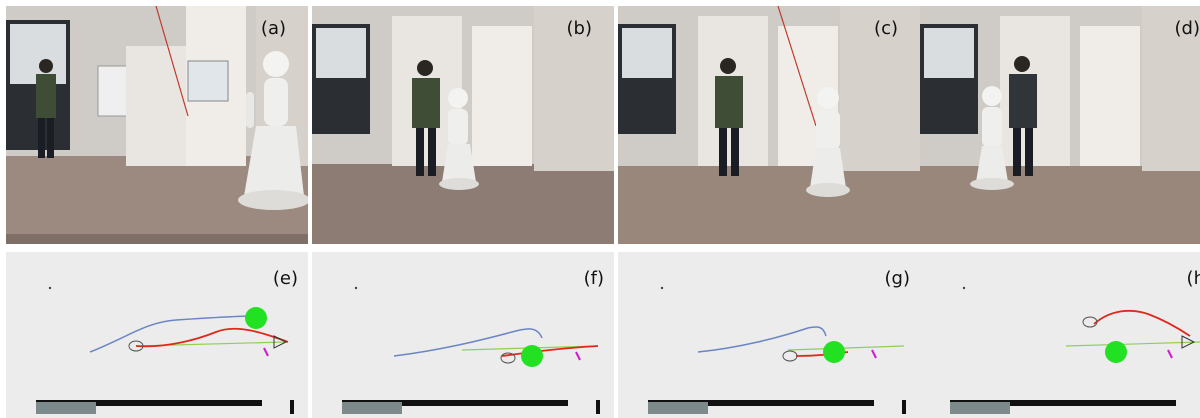 The height and width of the screenshot is (418, 1200). I want to click on plot-panel-f: (f), so click(463, 335).